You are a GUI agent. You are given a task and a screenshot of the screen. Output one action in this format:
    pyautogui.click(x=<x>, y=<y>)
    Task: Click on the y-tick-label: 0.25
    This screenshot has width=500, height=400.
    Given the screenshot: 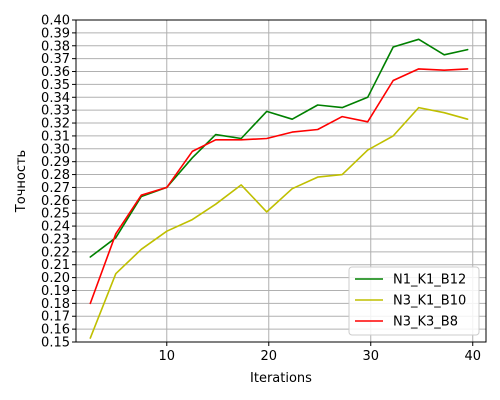 What is the action you would take?
    pyautogui.click(x=55, y=214)
    